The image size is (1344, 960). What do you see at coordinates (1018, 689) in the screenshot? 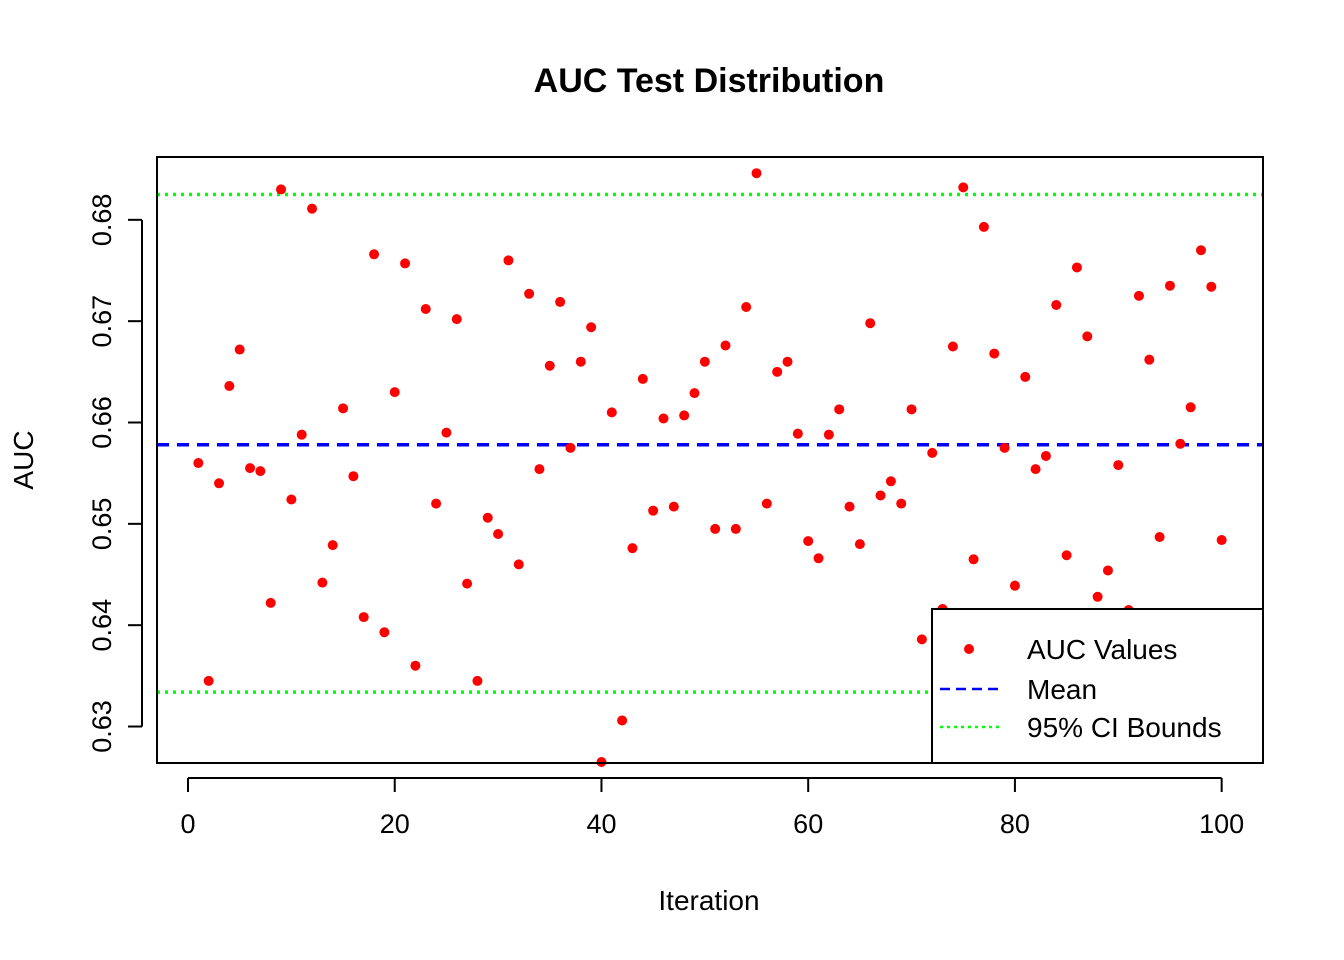
I see `legend-item-mean: Mean` at bounding box center [1018, 689].